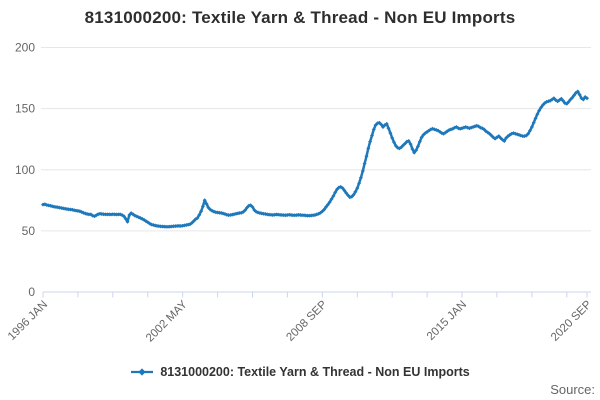 This screenshot has height=400, width=600. Describe the element at coordinates (25, 109) in the screenshot. I see `svg-text: 150` at that location.